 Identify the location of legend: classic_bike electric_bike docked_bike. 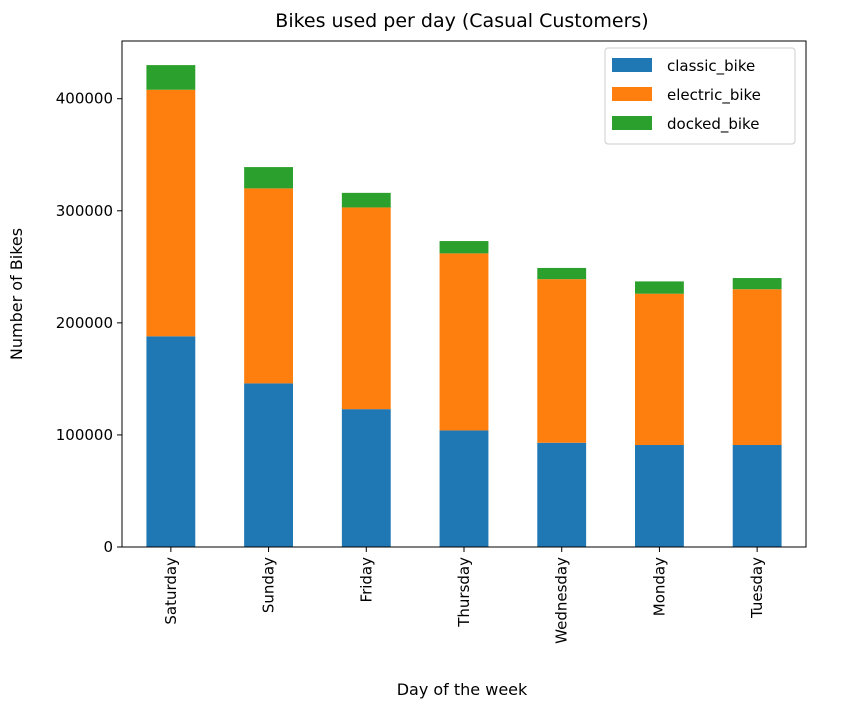
(700, 96).